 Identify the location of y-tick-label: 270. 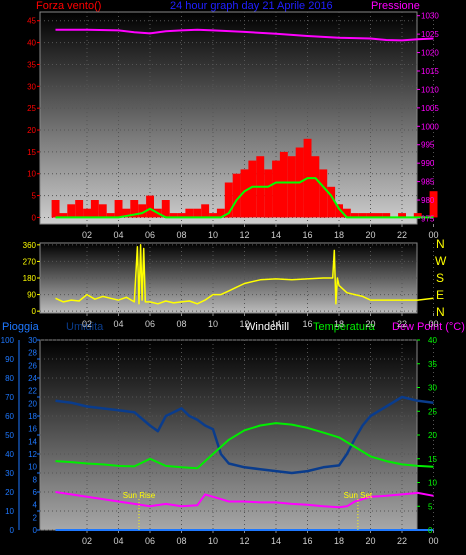
(30, 261).